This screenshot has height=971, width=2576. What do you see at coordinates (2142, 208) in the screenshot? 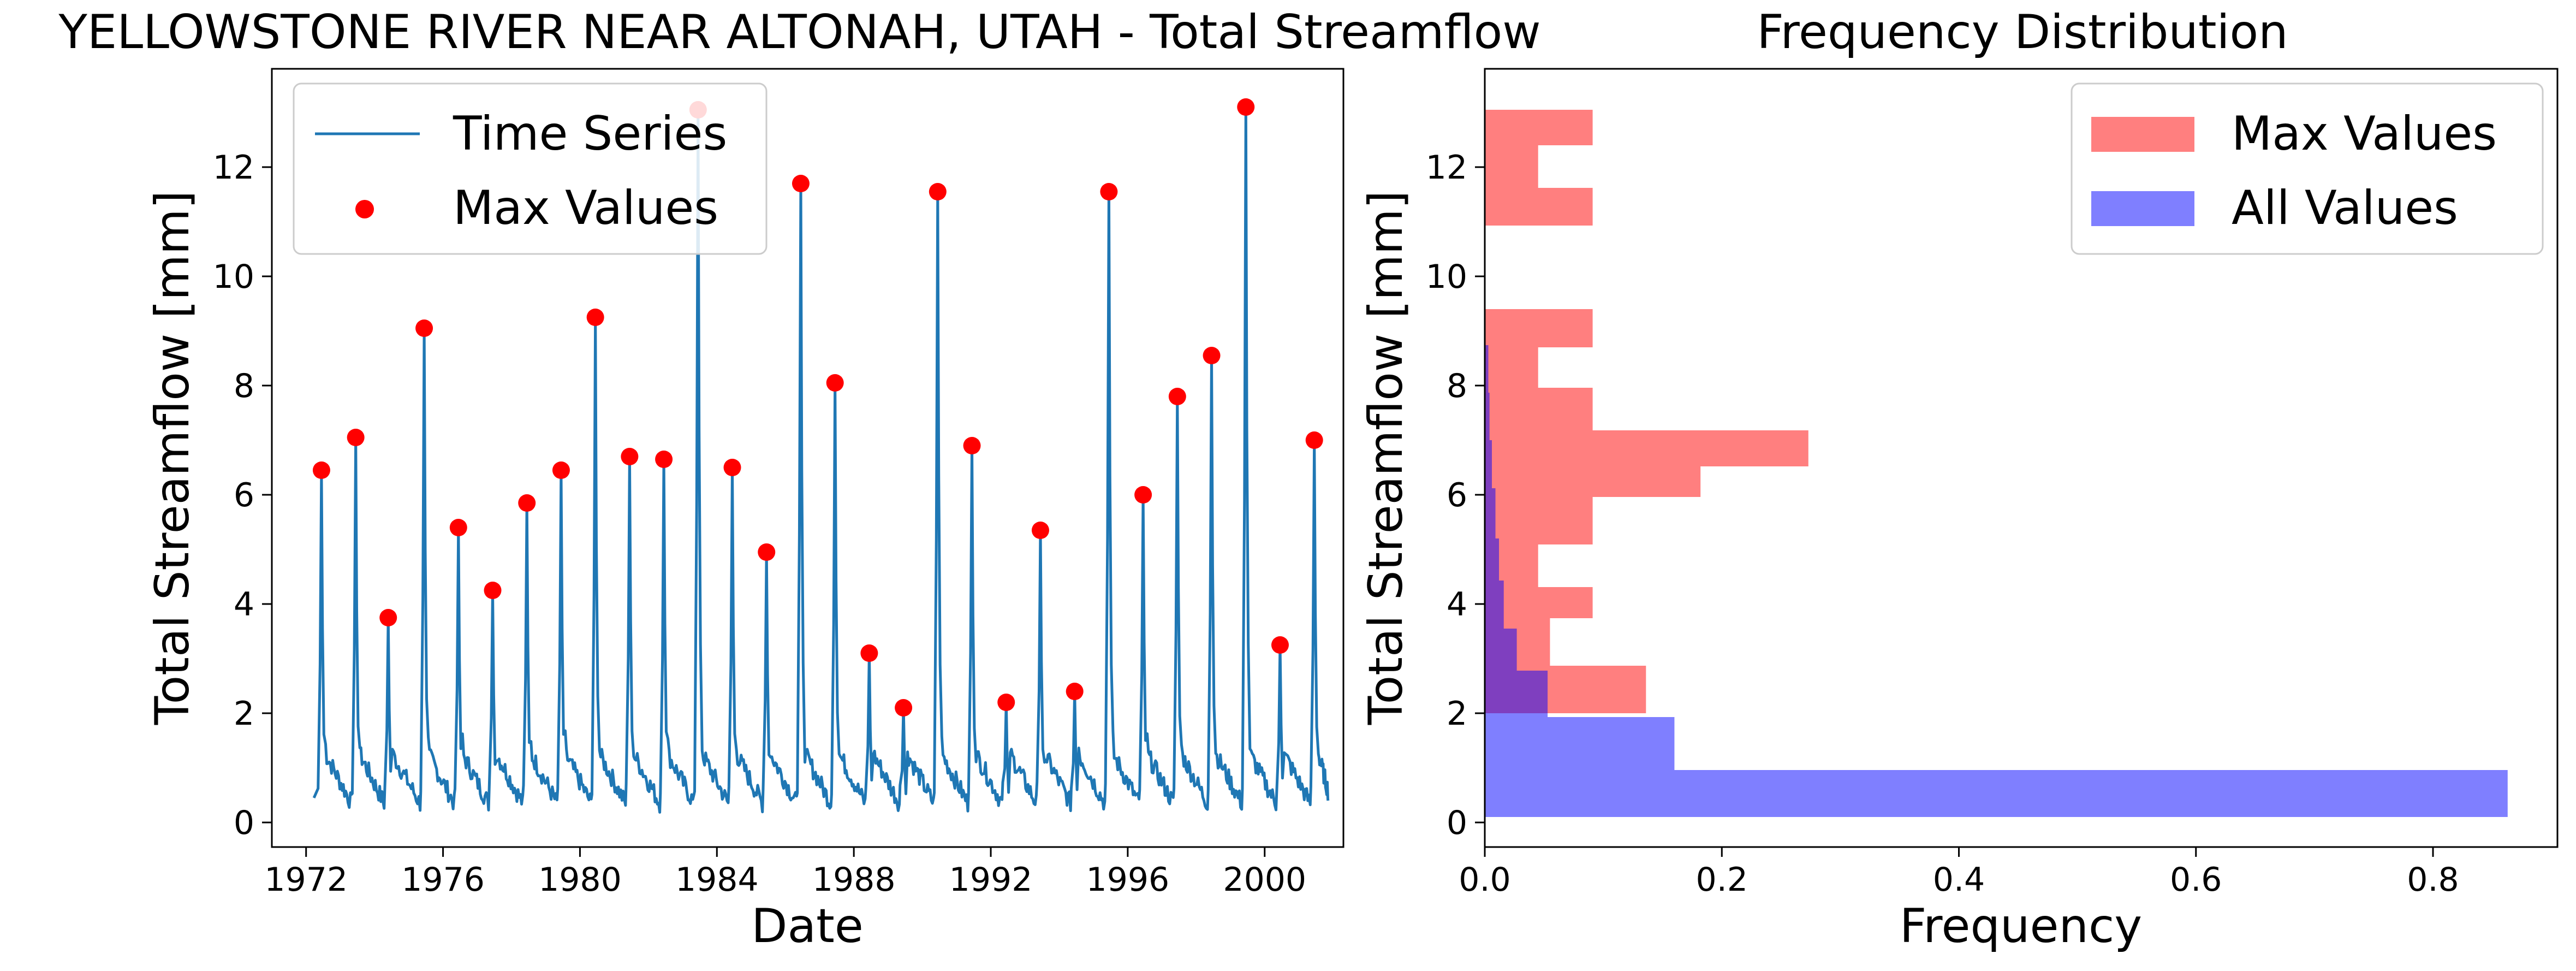
I see `legend-all-values-swatch` at bounding box center [2142, 208].